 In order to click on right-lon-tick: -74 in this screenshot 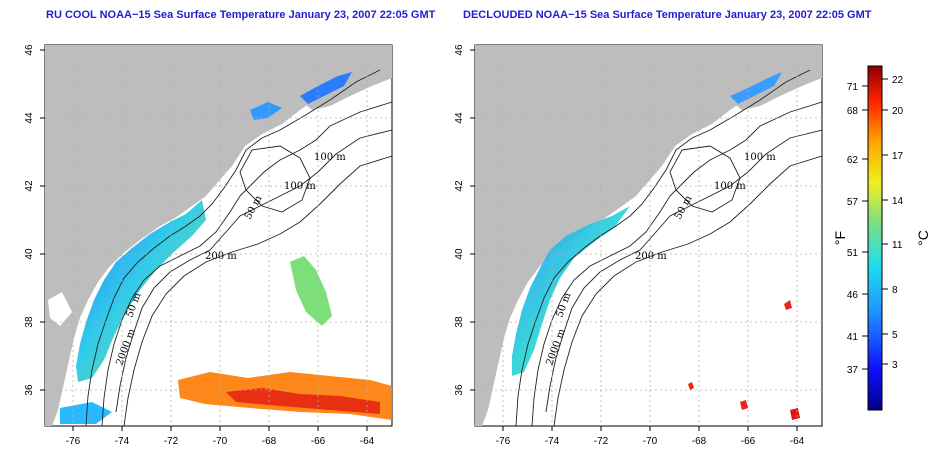, I will do `click(552, 441)`.